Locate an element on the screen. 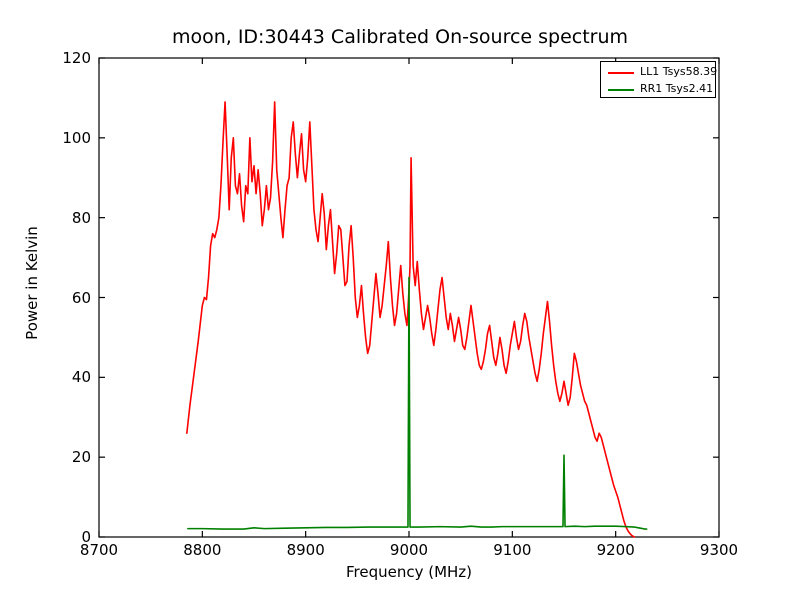  y-tick-label: 0 is located at coordinates (86, 537).